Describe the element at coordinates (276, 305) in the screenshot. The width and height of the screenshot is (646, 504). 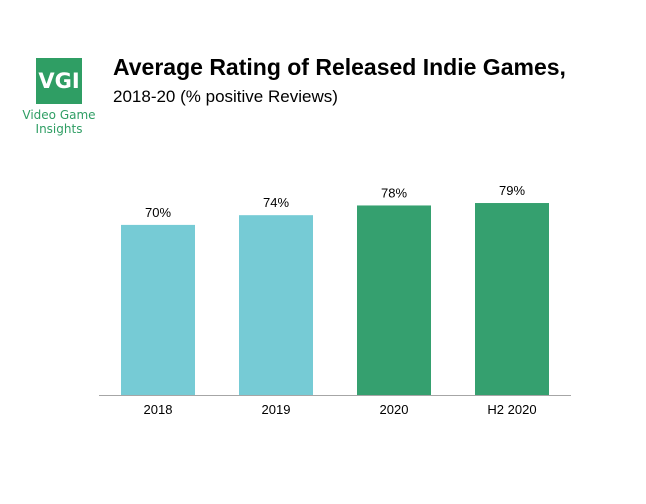
I see `bar-2019` at that location.